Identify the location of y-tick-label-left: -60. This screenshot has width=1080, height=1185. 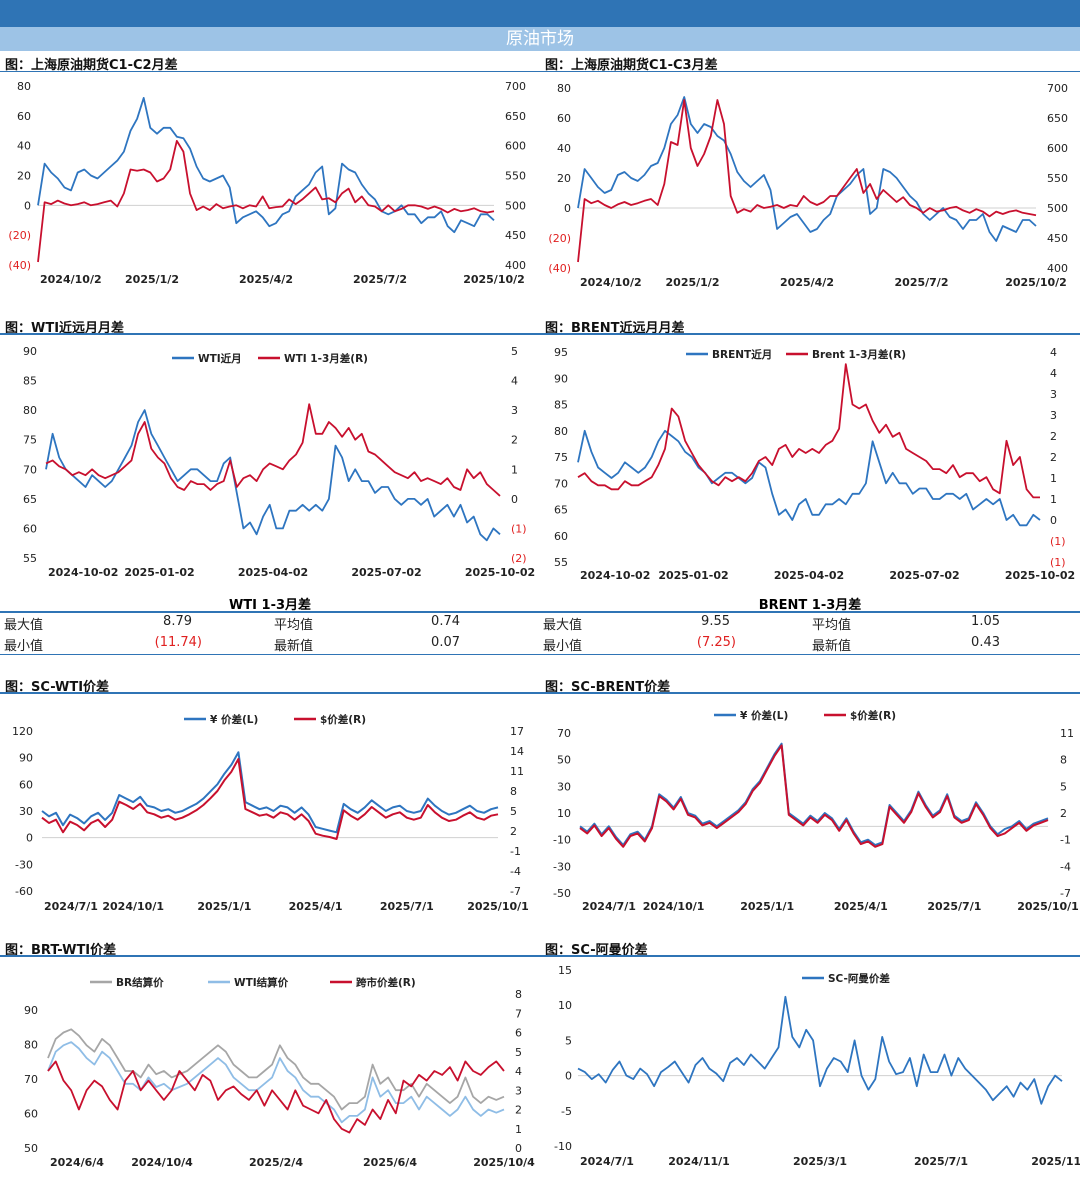
(24, 891).